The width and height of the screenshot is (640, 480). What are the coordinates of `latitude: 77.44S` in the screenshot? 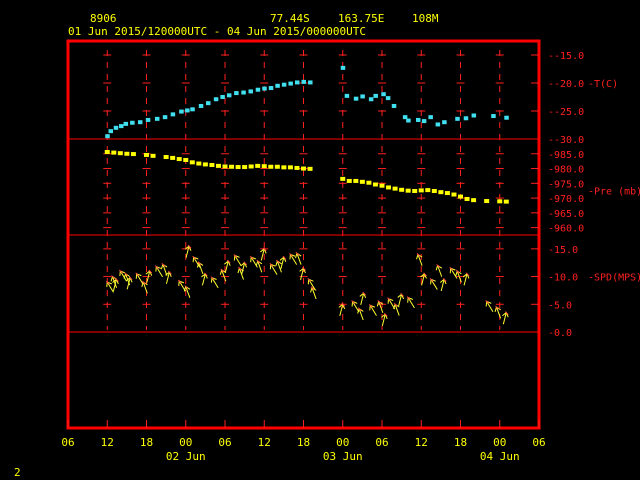 It's located at (290, 18).